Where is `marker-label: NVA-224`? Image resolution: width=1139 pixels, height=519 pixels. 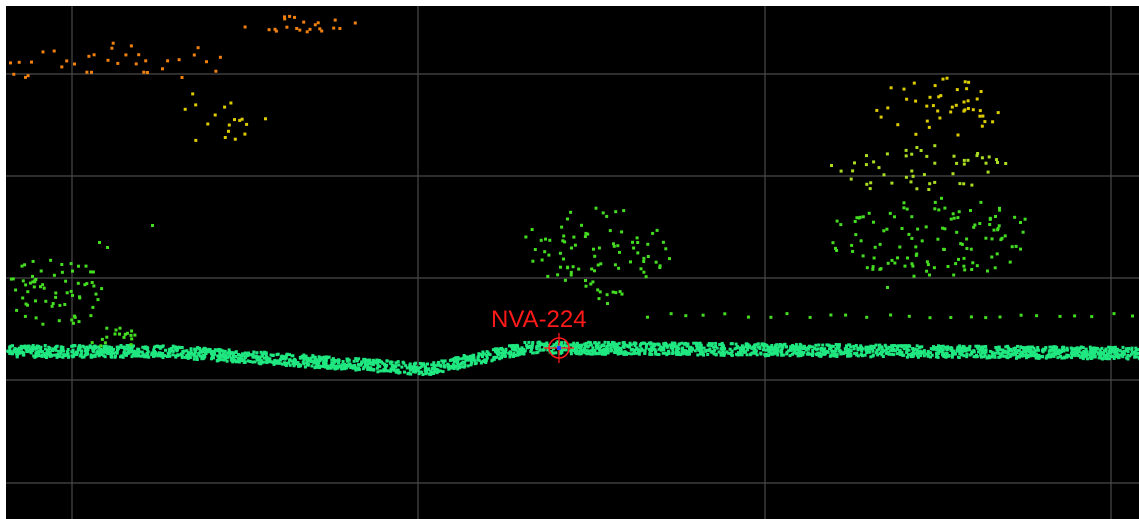 marker-label: NVA-224 is located at coordinates (539, 319).